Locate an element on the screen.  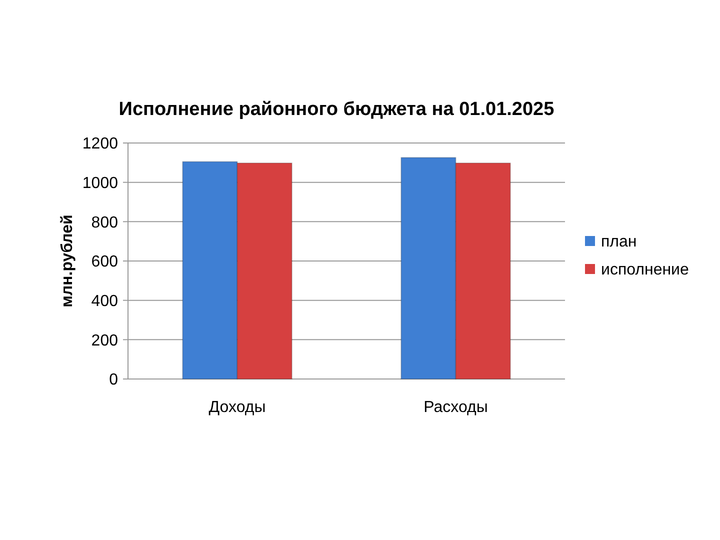
x-tick-label: Доходы is located at coordinates (237, 407).